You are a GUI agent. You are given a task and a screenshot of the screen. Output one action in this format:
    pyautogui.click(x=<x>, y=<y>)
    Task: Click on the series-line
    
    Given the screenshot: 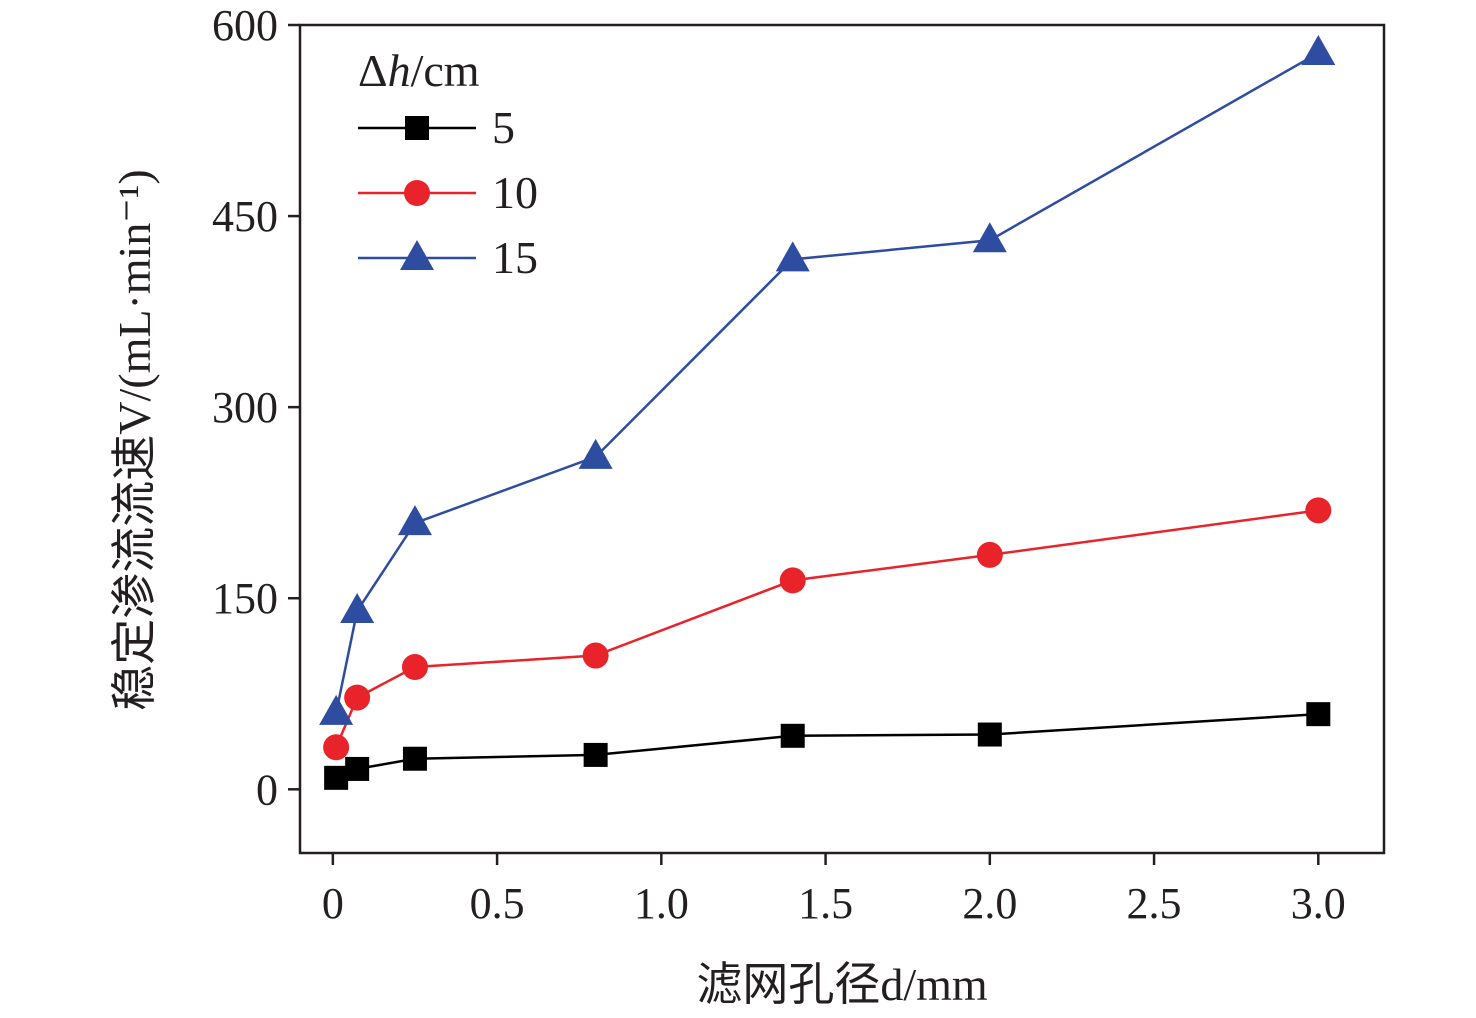 What is the action you would take?
    pyautogui.click(x=827, y=745)
    